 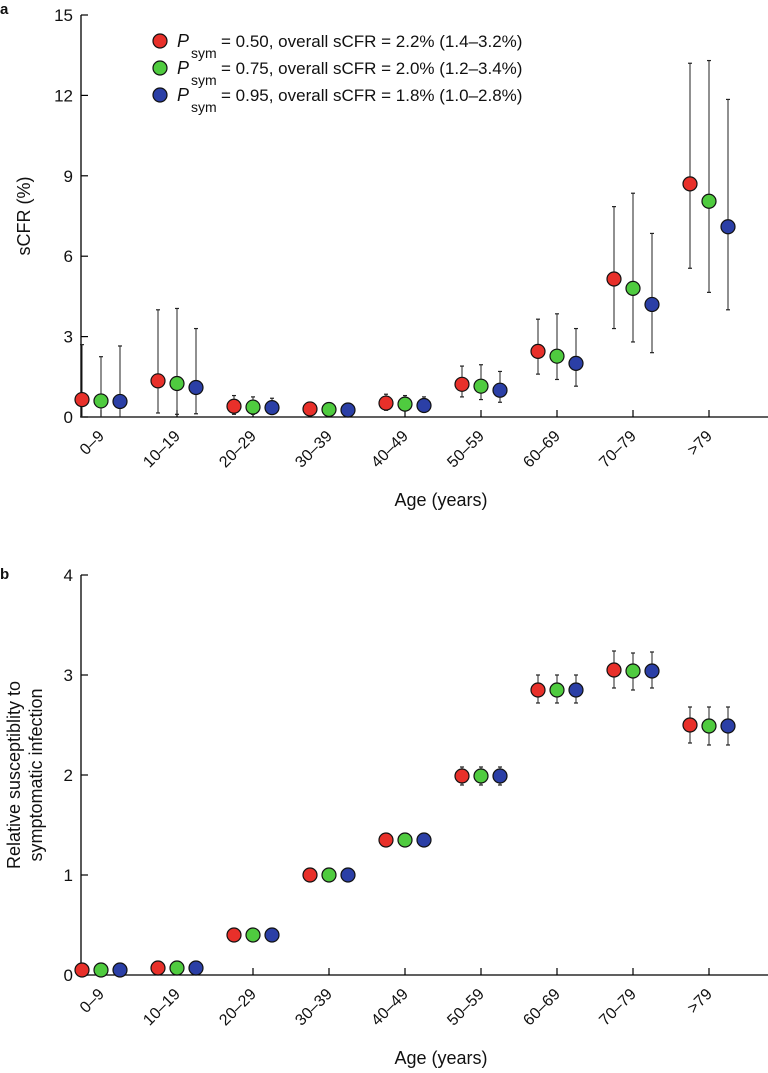 I want to click on legend-label: = 0.50, overall sCFR = 2.2% (1.4–3.2%), so click(x=371, y=41).